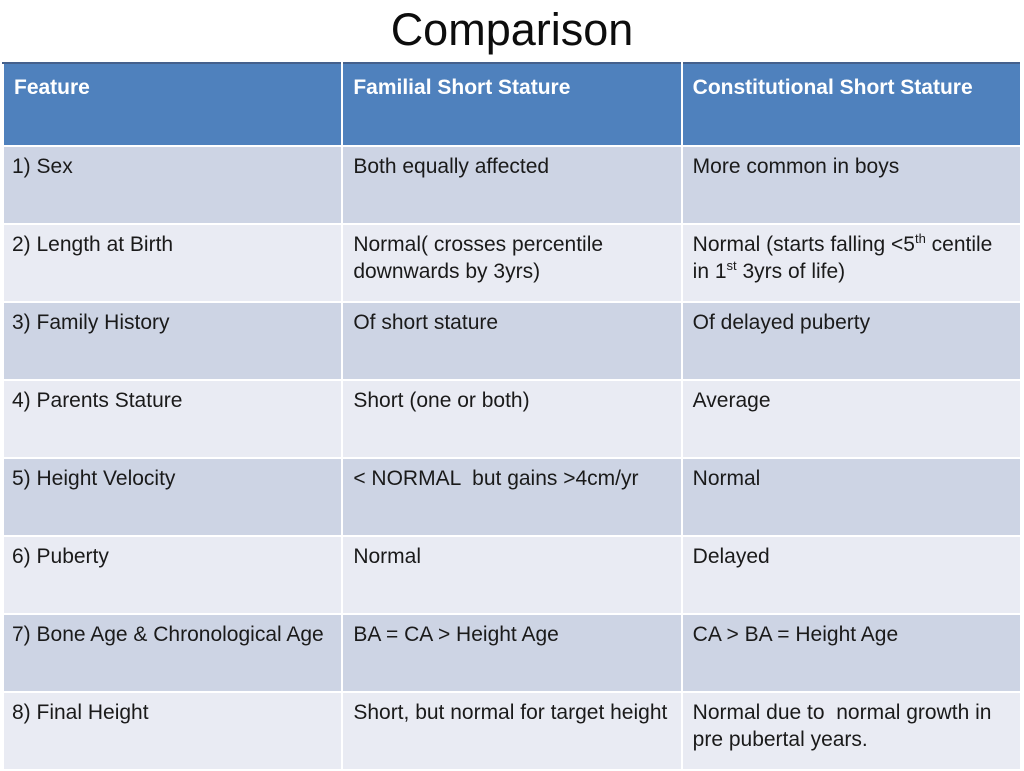 The width and height of the screenshot is (1024, 771). Describe the element at coordinates (172, 653) in the screenshot. I see `cell-feature: 7) Bone Age & Chronological Age` at that location.